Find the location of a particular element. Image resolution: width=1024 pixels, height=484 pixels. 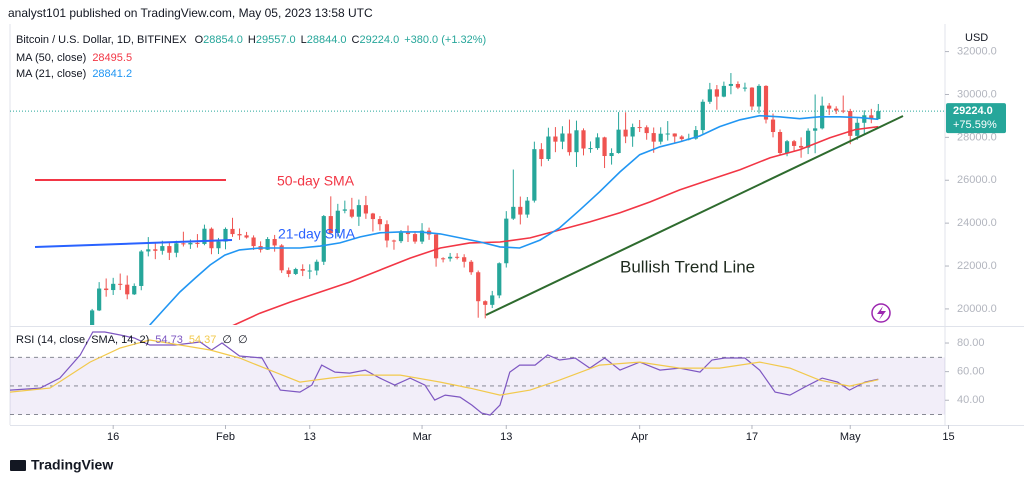

y-tick-label: 22000.0 is located at coordinates (977, 266).